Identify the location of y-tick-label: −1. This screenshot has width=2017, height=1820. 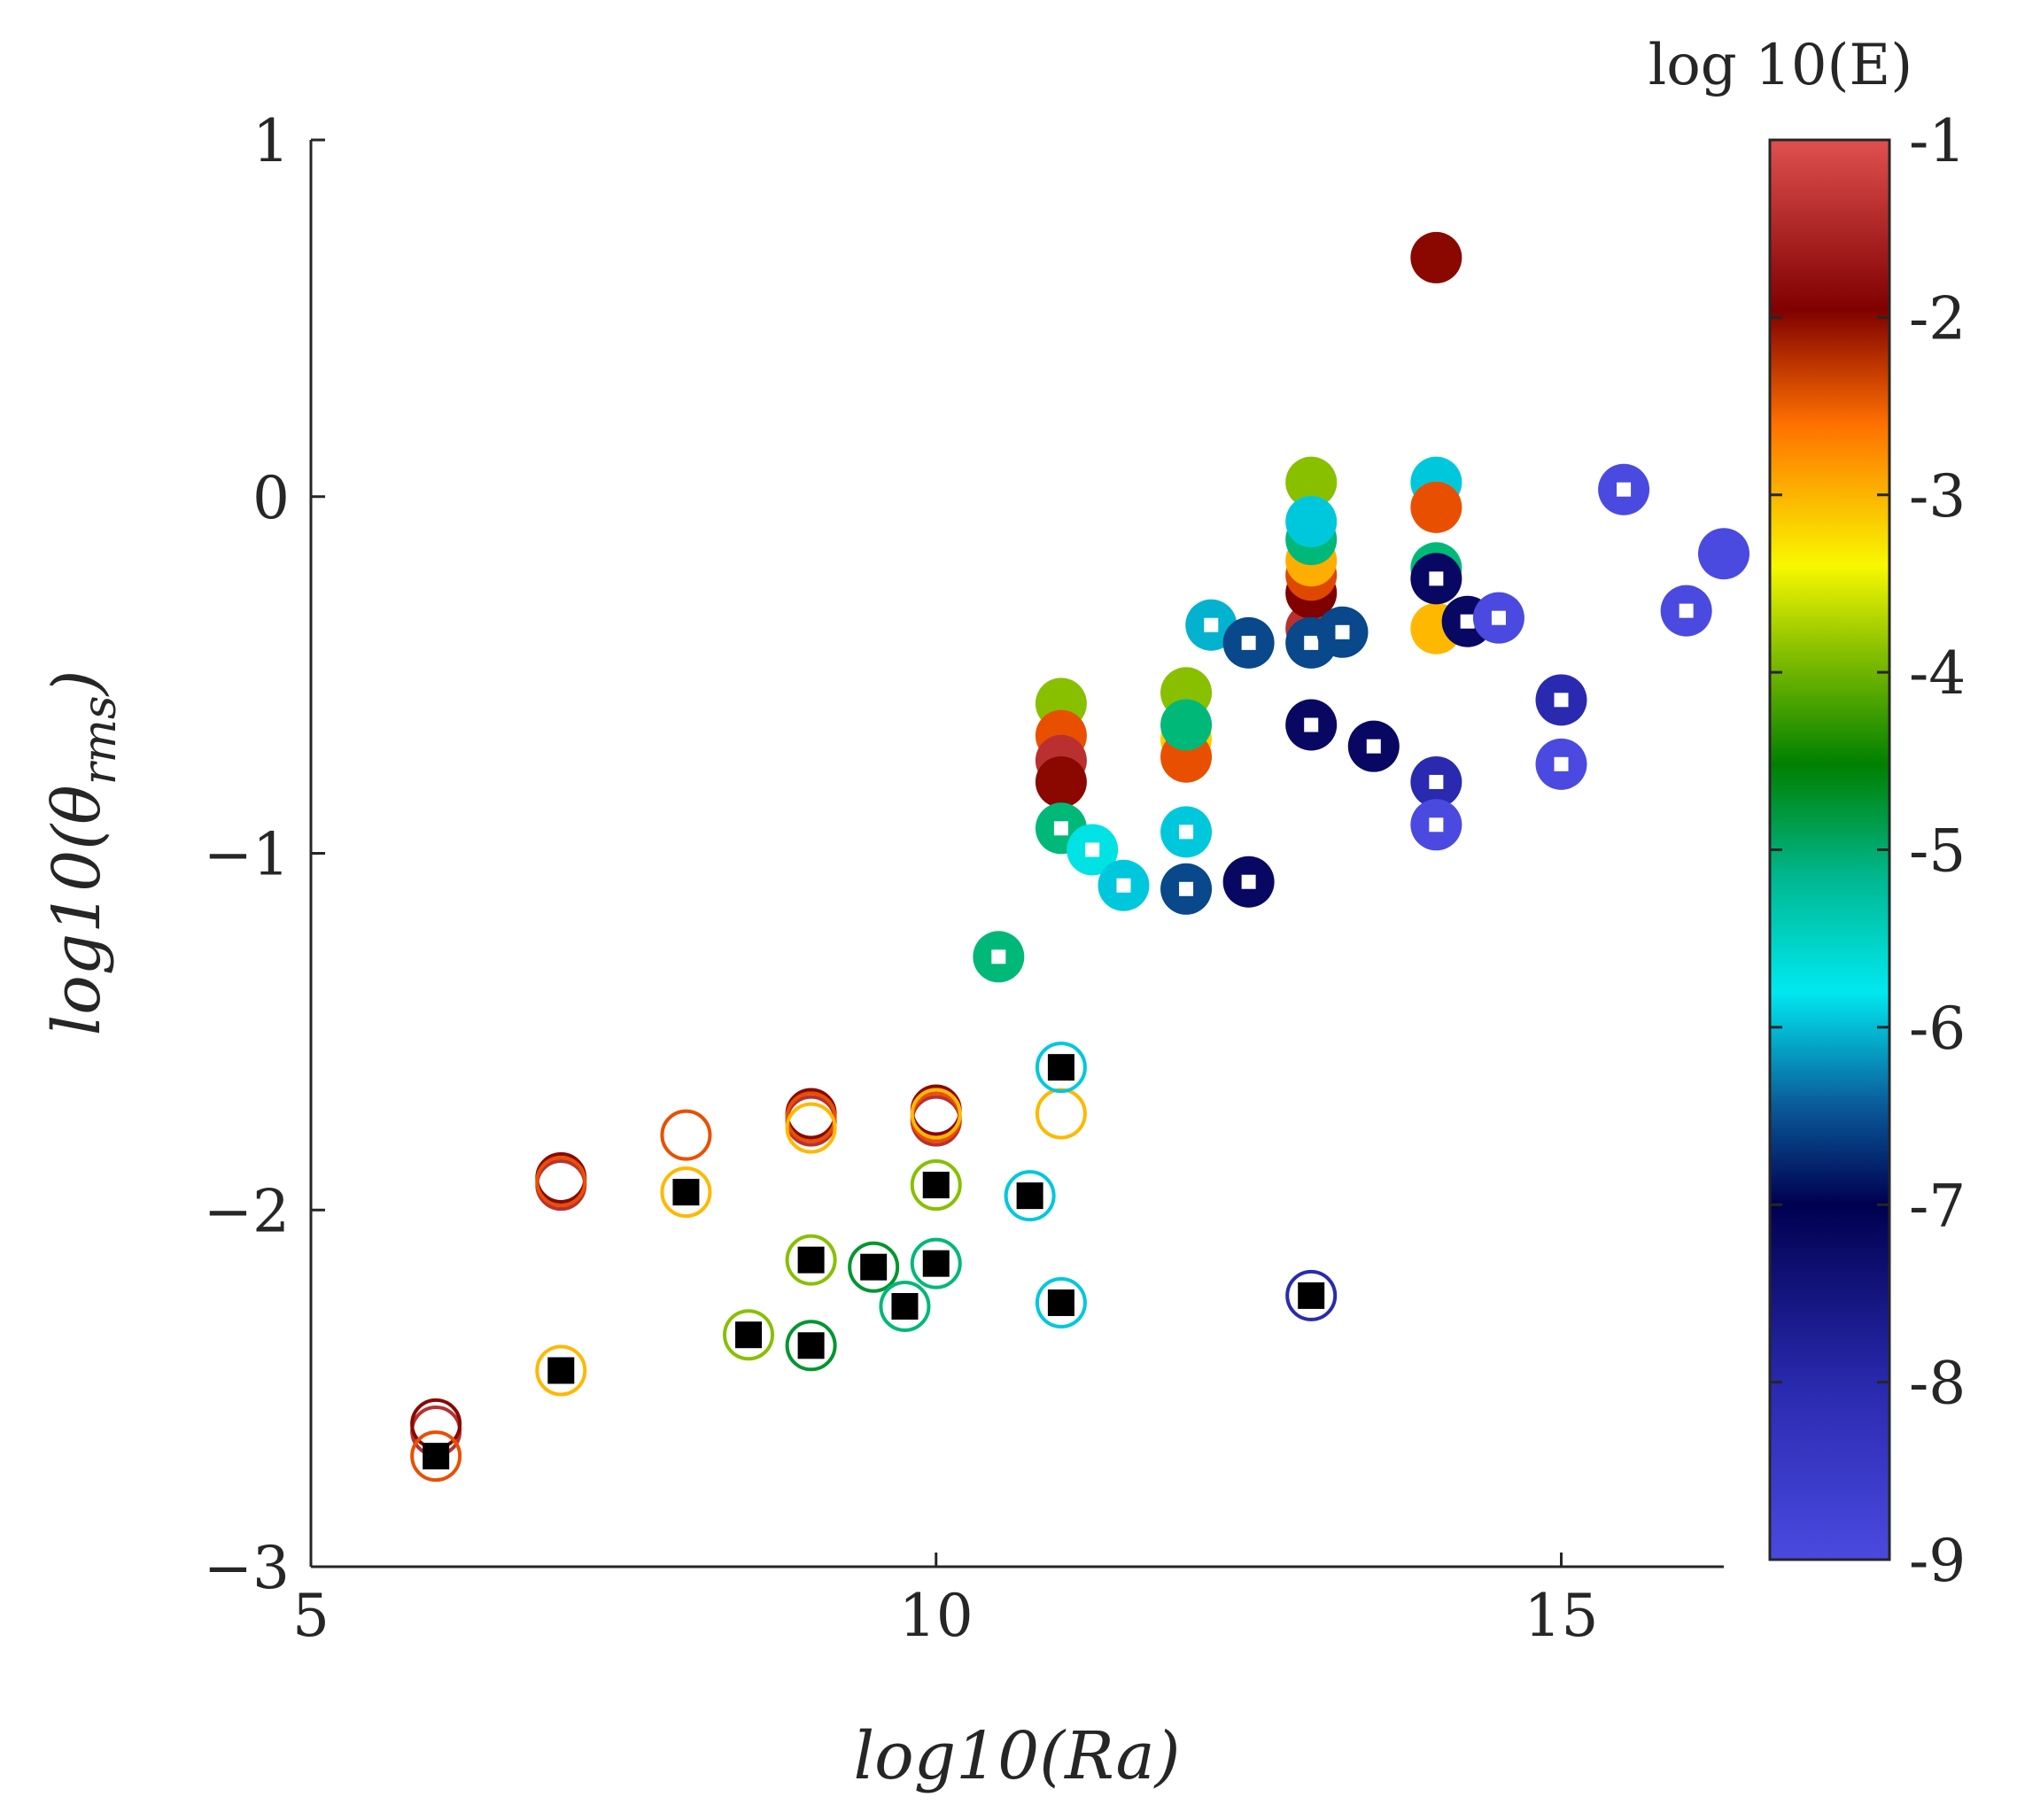
(247, 855).